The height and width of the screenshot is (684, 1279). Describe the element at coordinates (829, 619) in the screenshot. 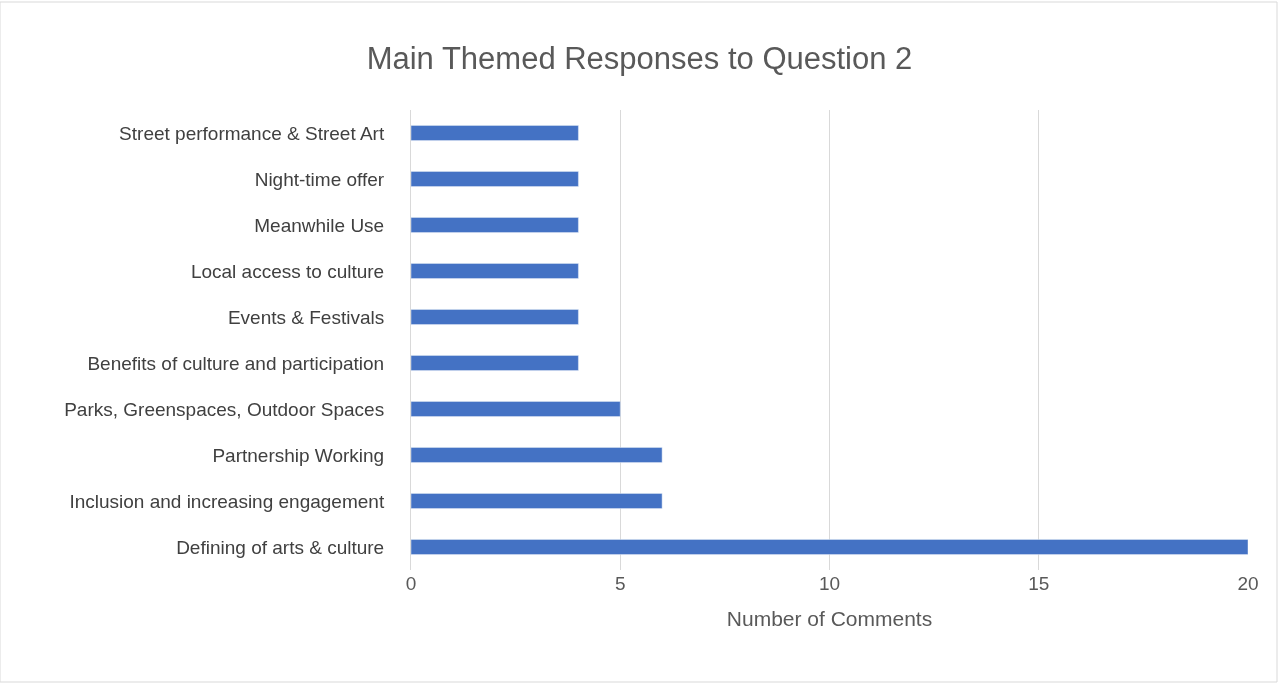

I see `x-axis-title: Number of Comments` at that location.